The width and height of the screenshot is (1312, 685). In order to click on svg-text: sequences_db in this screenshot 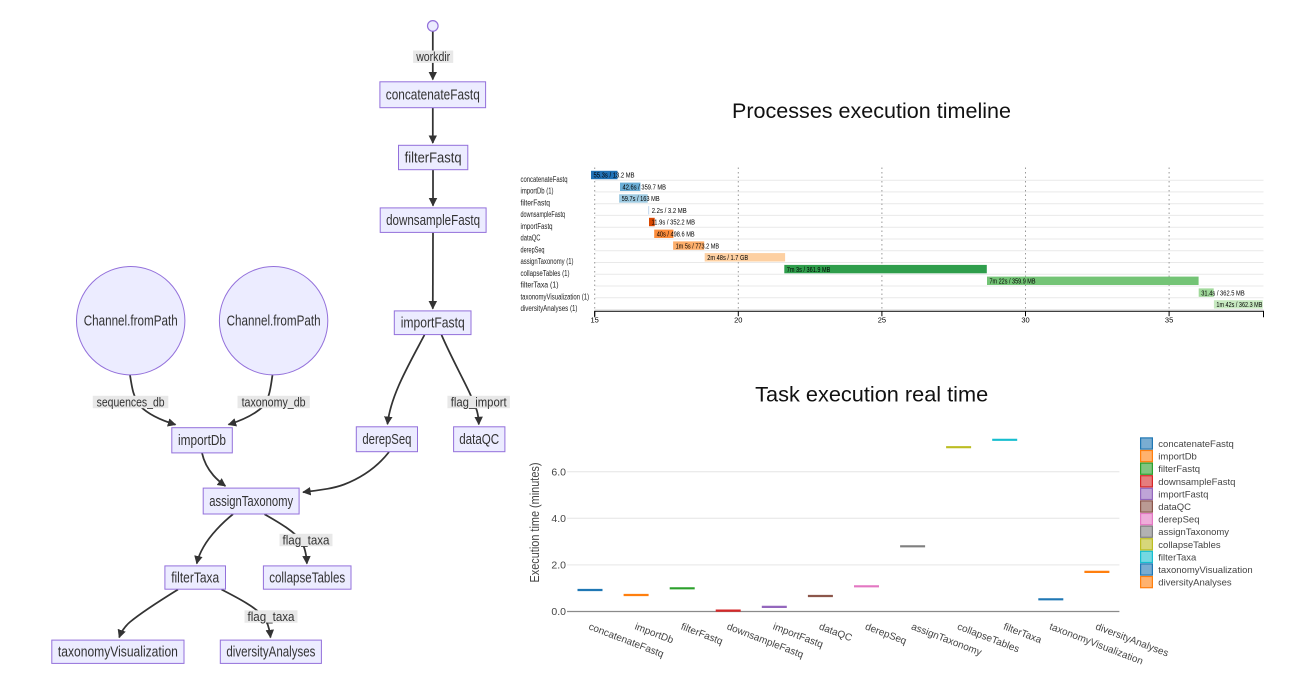, I will do `click(131, 402)`.